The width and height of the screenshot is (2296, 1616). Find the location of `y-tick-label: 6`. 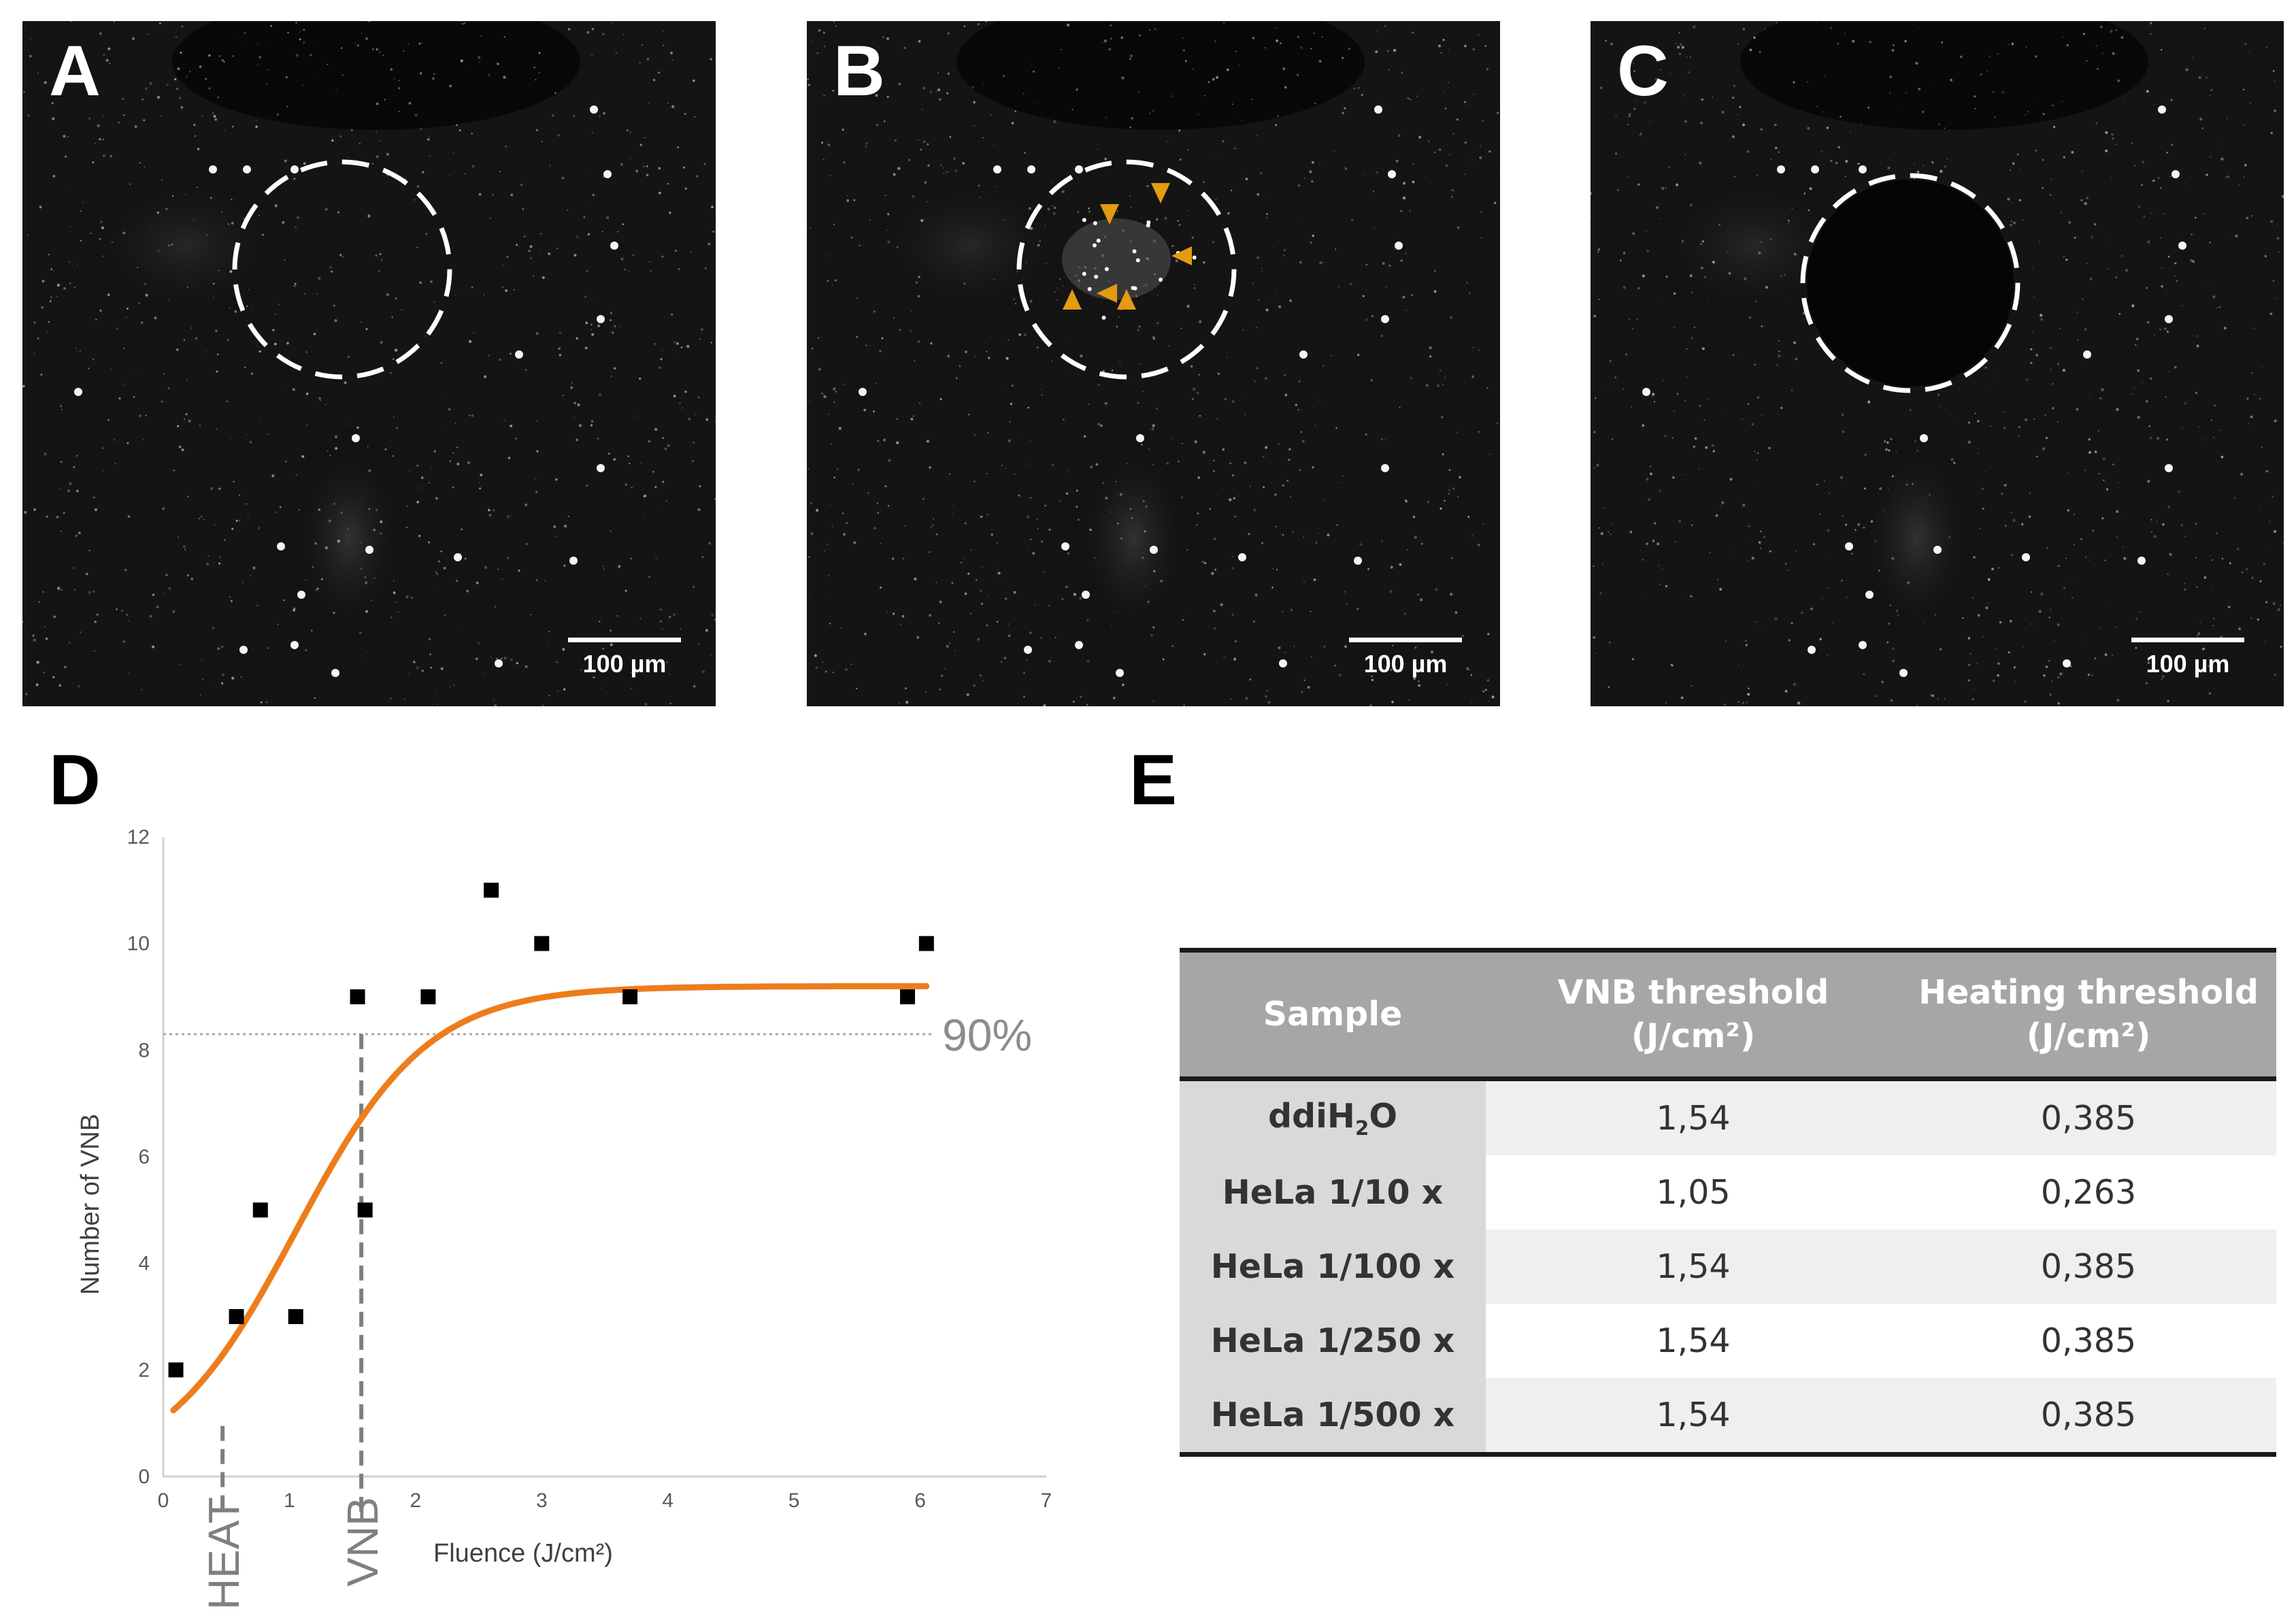

y-tick-label: 6 is located at coordinates (144, 1157).